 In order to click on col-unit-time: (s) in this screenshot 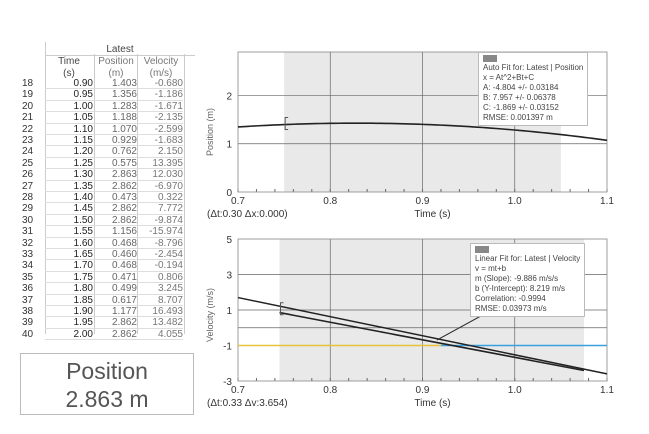, I will do `click(69, 73)`.